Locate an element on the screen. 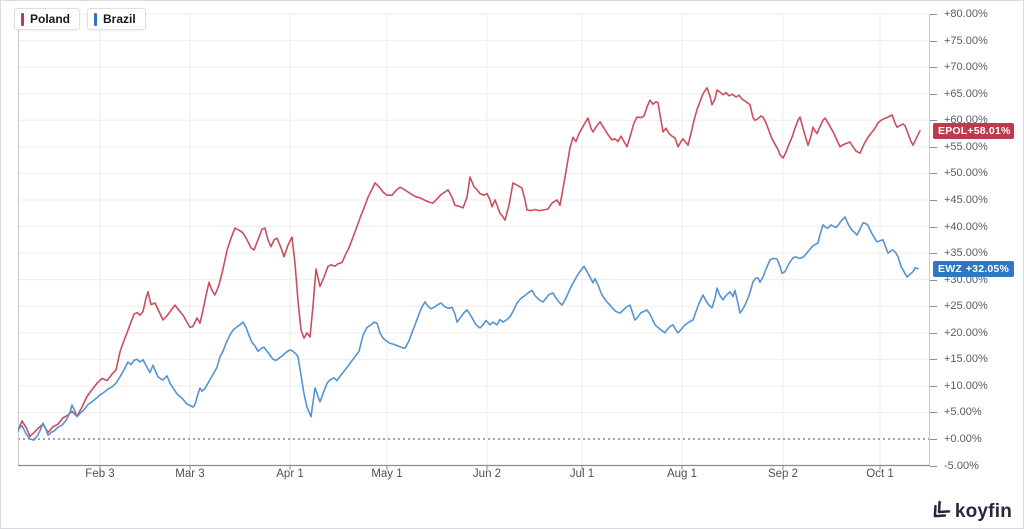  legend-item-brazil: Brazil is located at coordinates (116, 19).